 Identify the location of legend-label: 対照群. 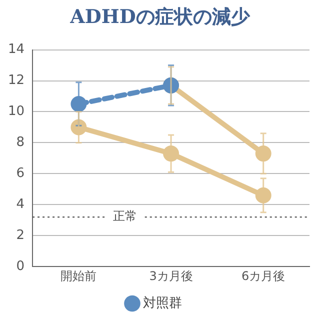
(162, 302).